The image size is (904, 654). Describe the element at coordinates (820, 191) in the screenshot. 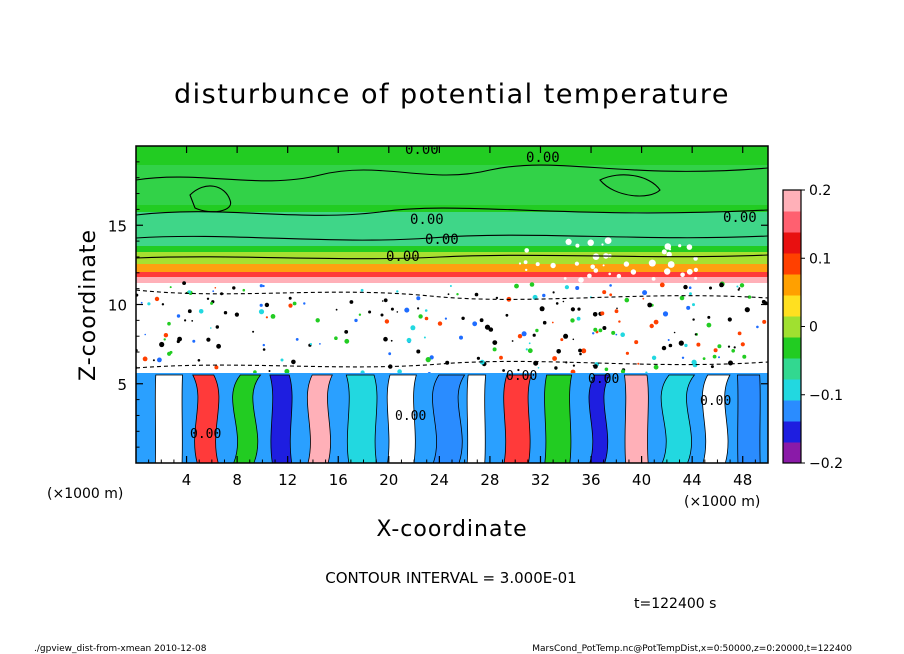

I see `colorbar-tick-label: 0.2` at that location.